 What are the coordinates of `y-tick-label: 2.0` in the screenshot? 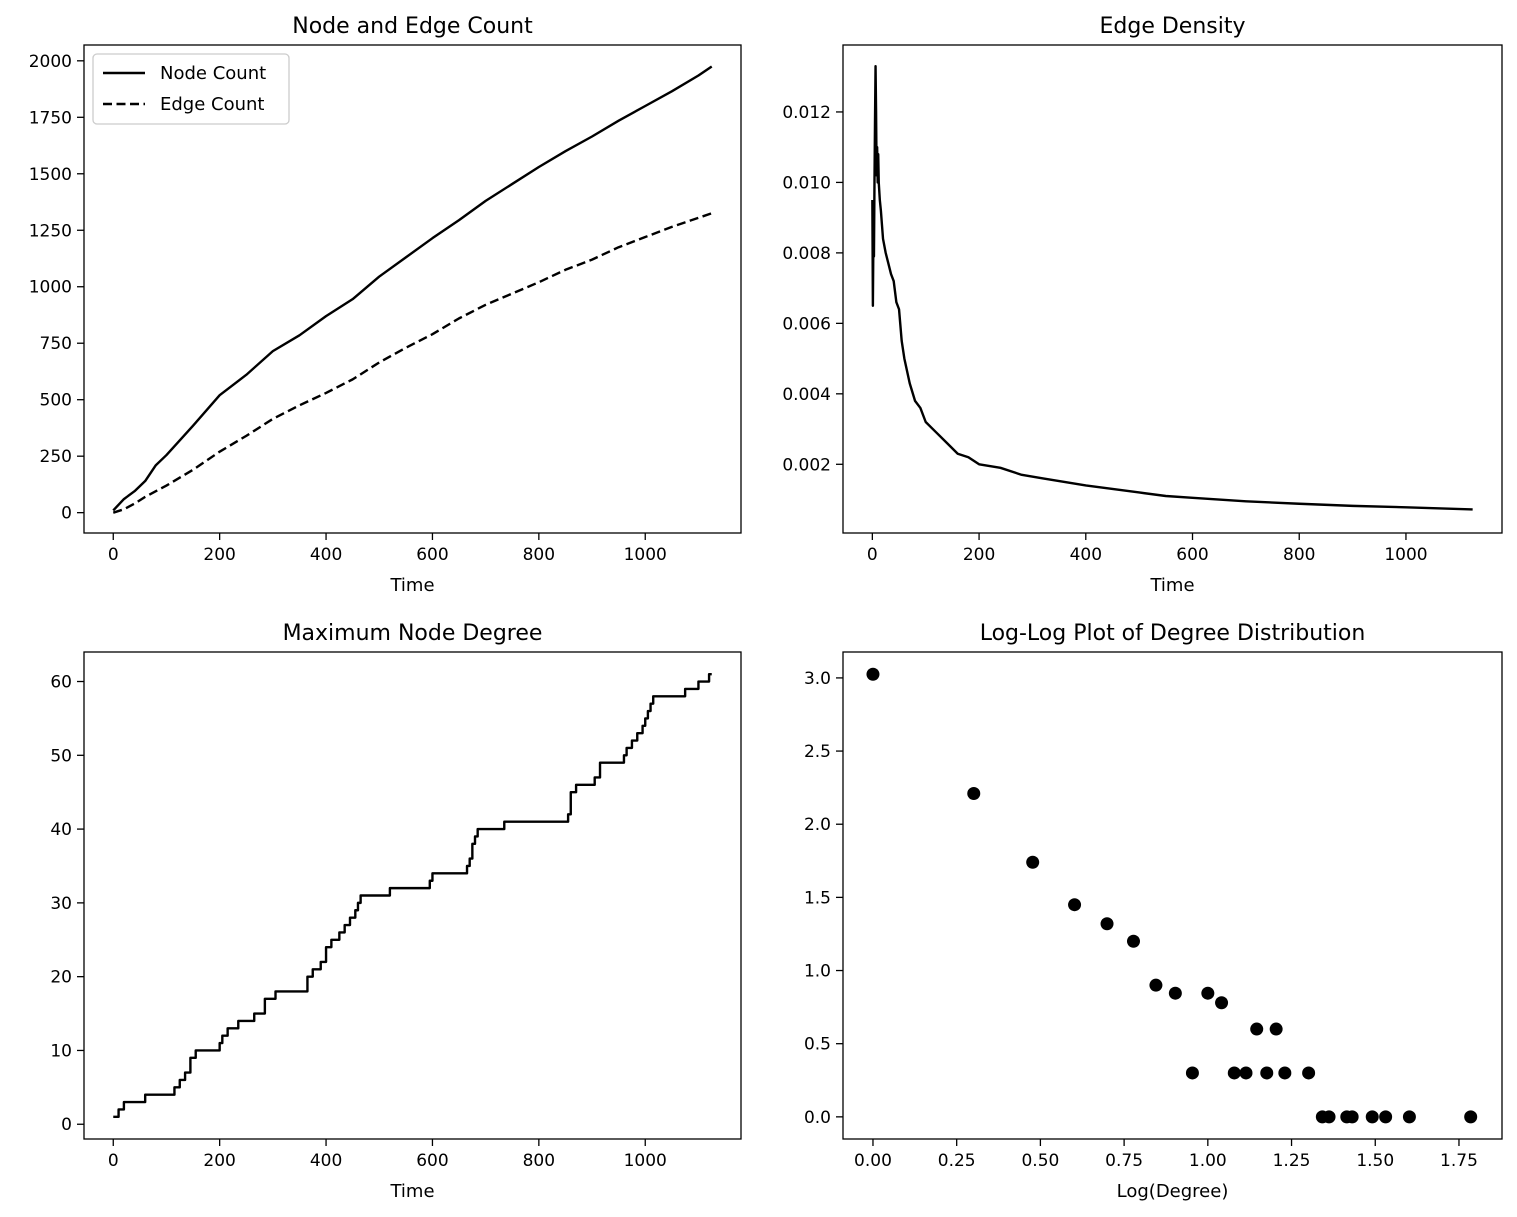 It's located at (817, 825).